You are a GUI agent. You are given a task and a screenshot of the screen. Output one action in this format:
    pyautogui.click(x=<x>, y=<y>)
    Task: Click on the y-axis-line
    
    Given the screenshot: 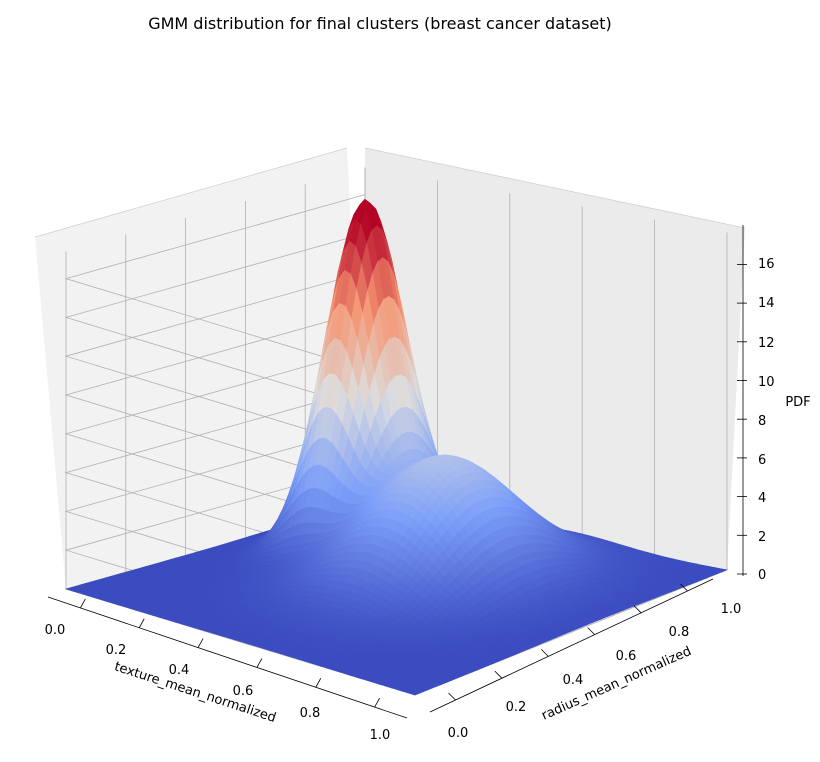 What is the action you would take?
    pyautogui.click(x=571, y=645)
    